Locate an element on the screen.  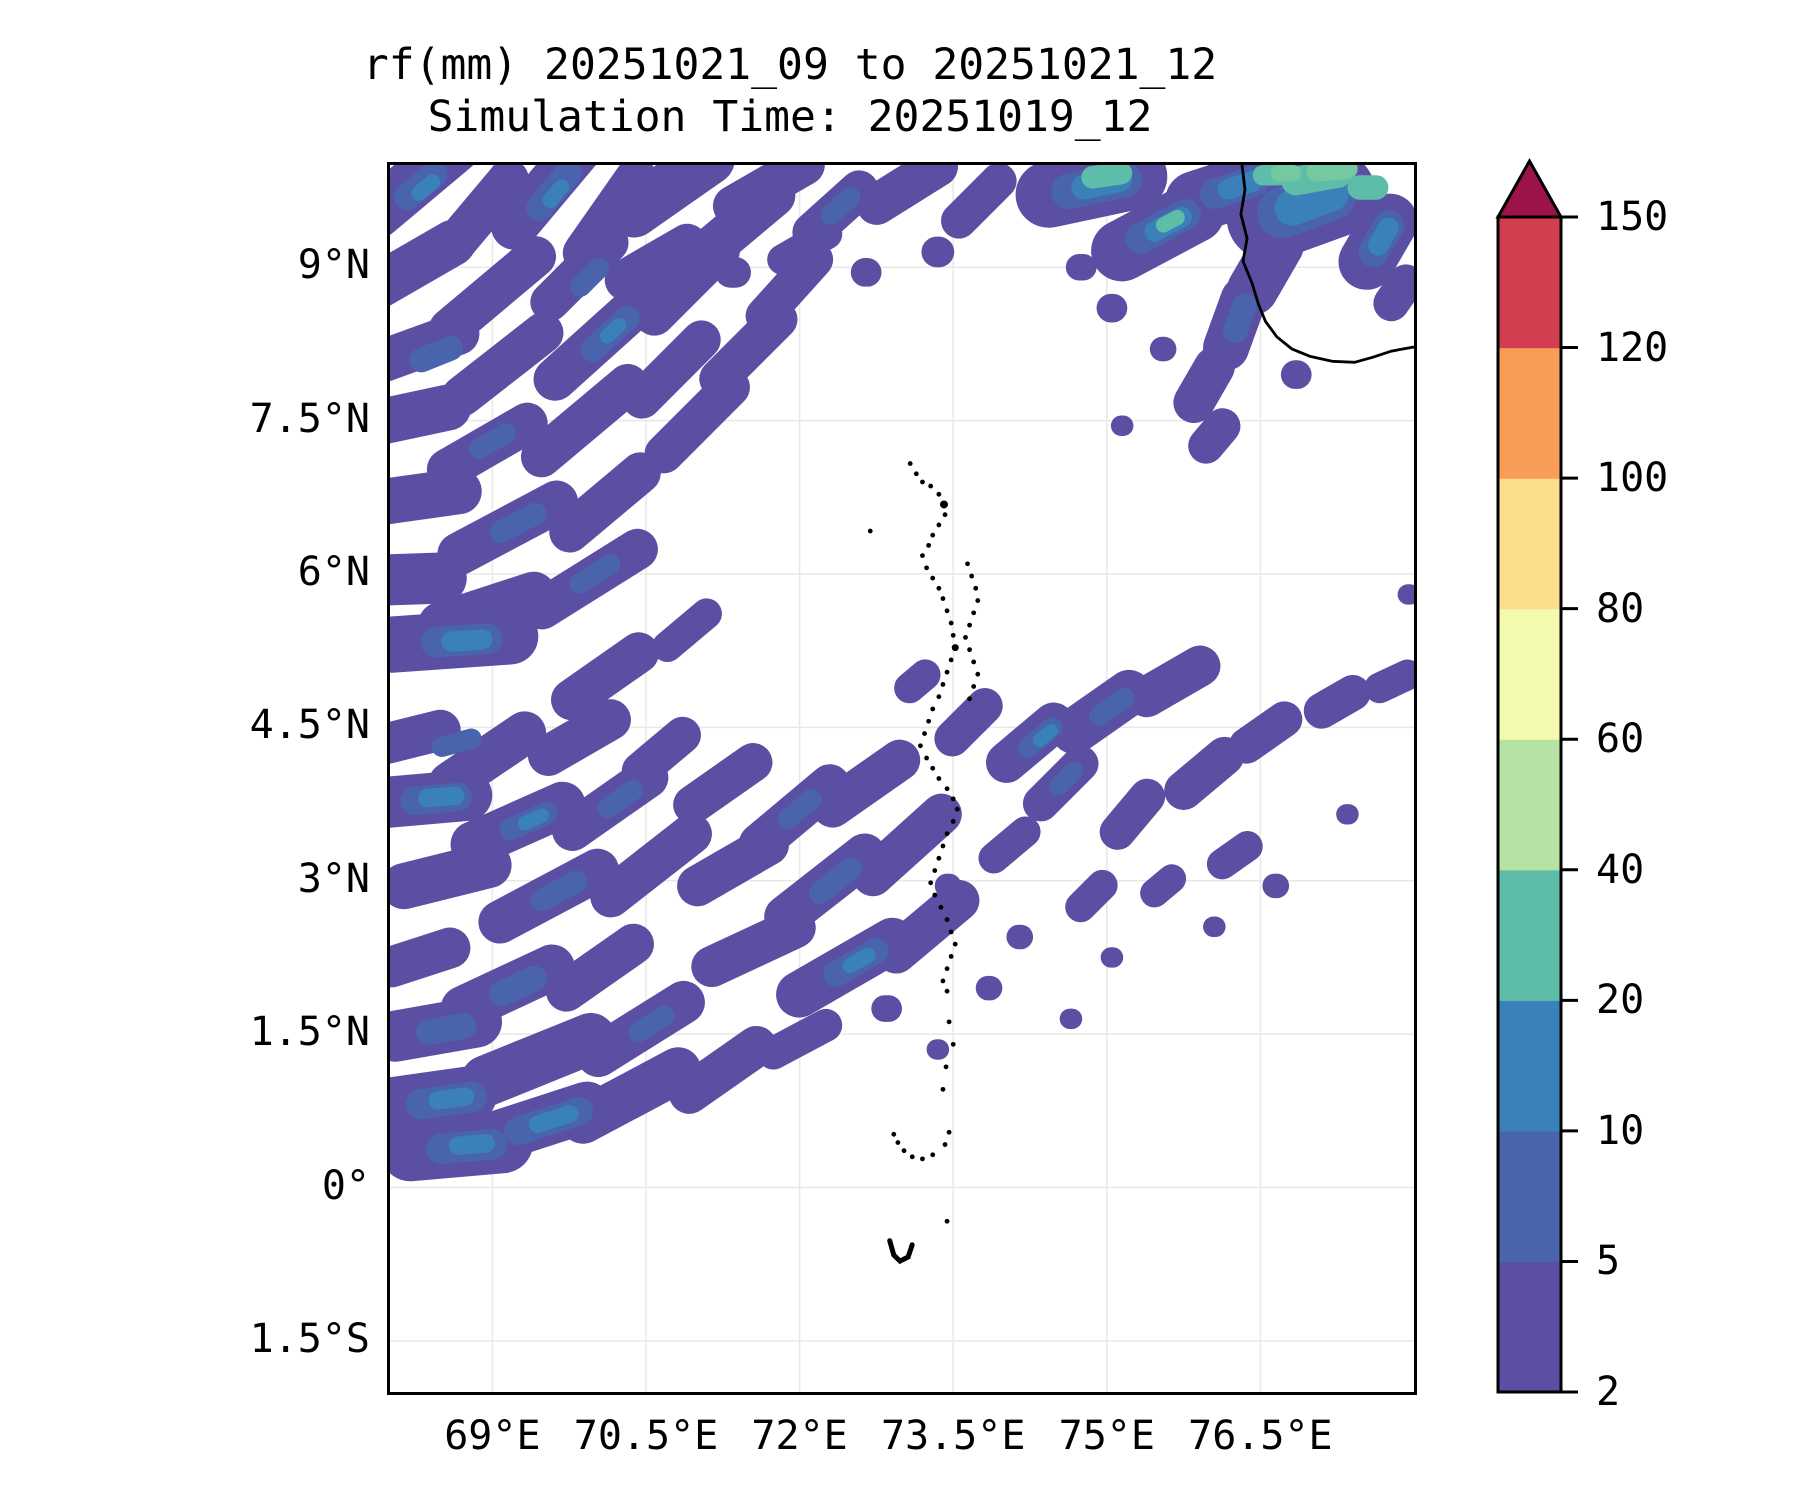
y-tick-label: 9°N is located at coordinates (333, 265).